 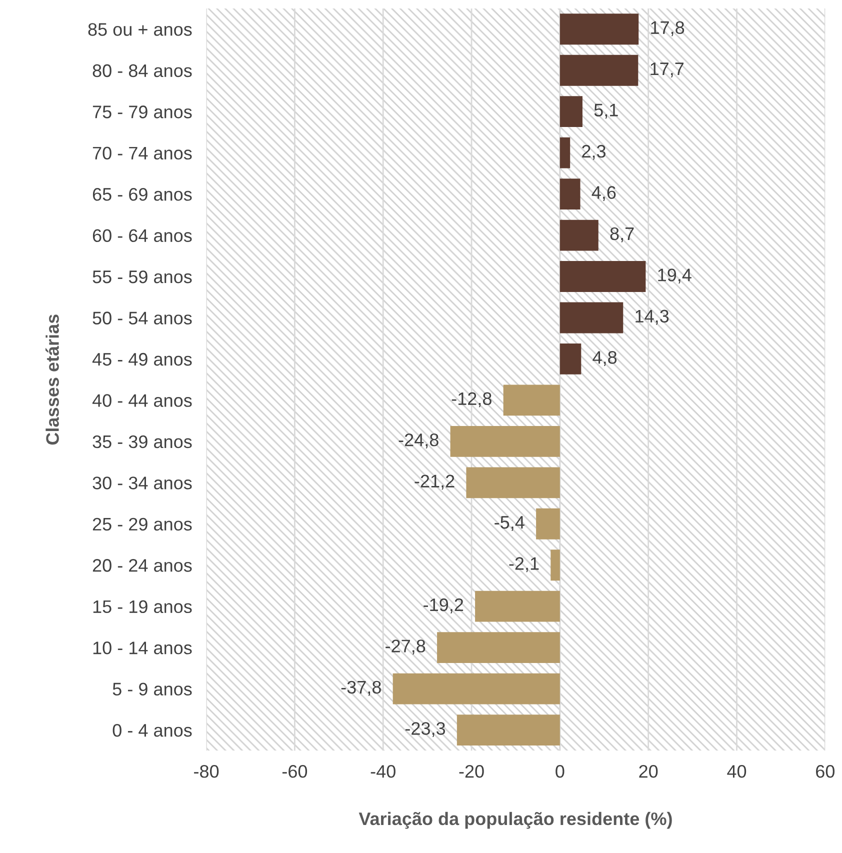 I want to click on y-tick-label: 55 - 59 anos, so click(x=142, y=277).